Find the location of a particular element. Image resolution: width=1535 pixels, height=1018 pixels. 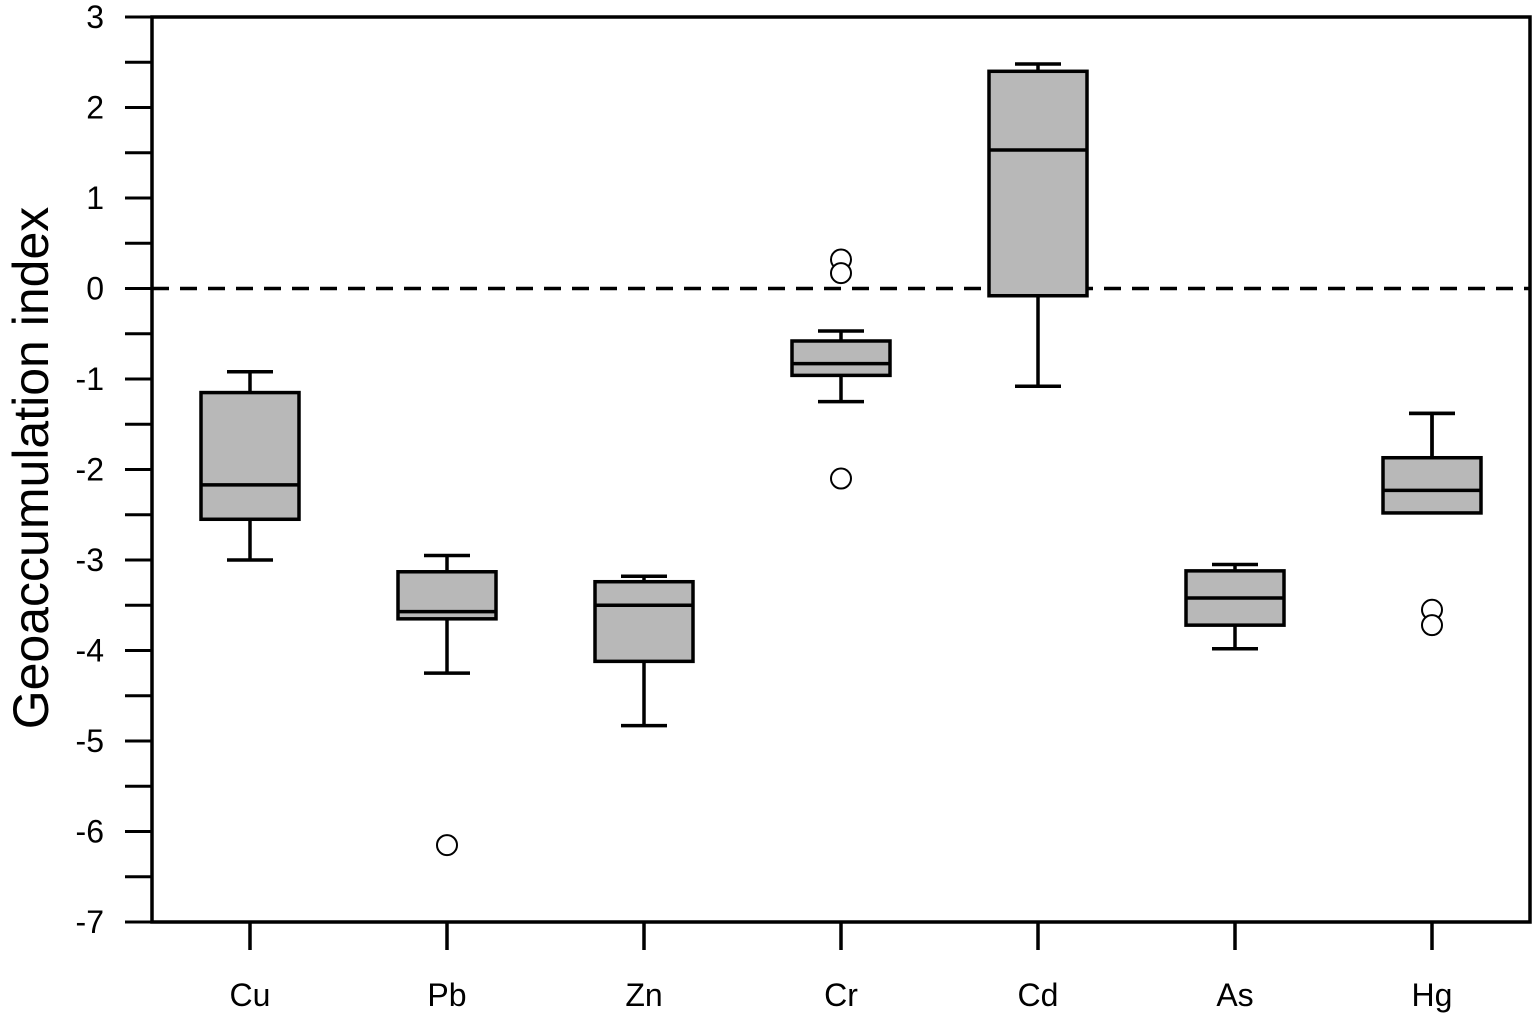

y-tick-label: 1 is located at coordinates (95, 198).